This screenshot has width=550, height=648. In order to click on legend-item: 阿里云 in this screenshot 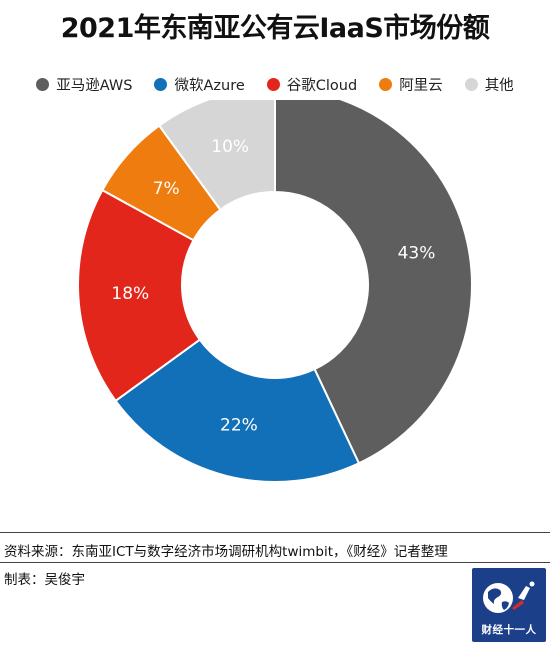, I will do `click(411, 84)`.